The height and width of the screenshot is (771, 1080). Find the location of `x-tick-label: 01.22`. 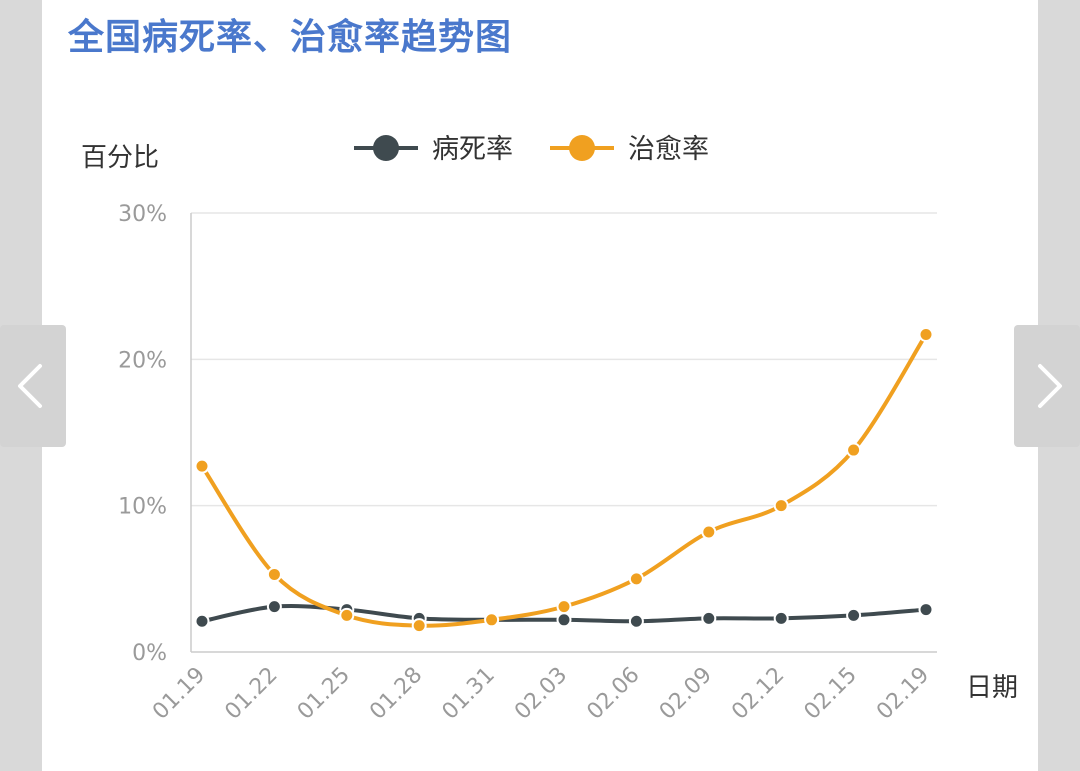

x-tick-label: 01.22 is located at coordinates (251, 694).